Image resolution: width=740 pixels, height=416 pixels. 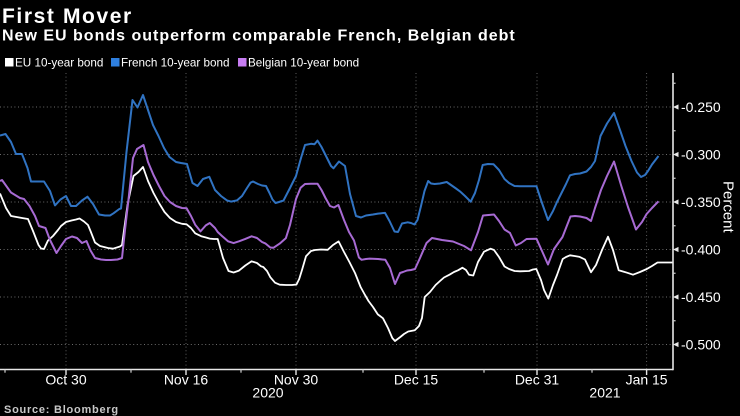 What do you see at coordinates (296, 380) in the screenshot?
I see `svg-text: Nov 30` at bounding box center [296, 380].